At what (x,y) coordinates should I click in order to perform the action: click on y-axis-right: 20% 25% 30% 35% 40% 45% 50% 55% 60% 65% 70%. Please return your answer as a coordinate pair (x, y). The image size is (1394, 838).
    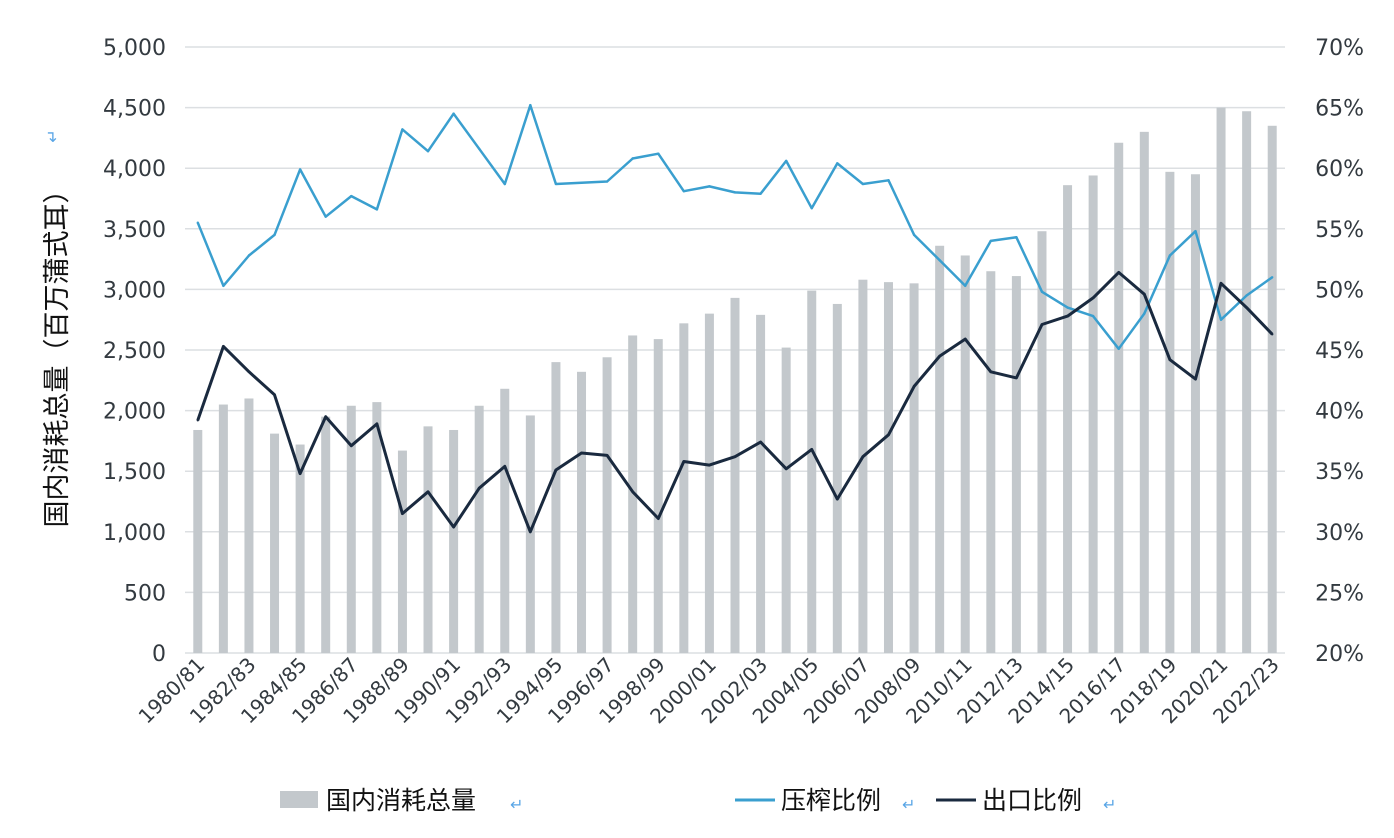
    Looking at the image, I should click on (1339, 351).